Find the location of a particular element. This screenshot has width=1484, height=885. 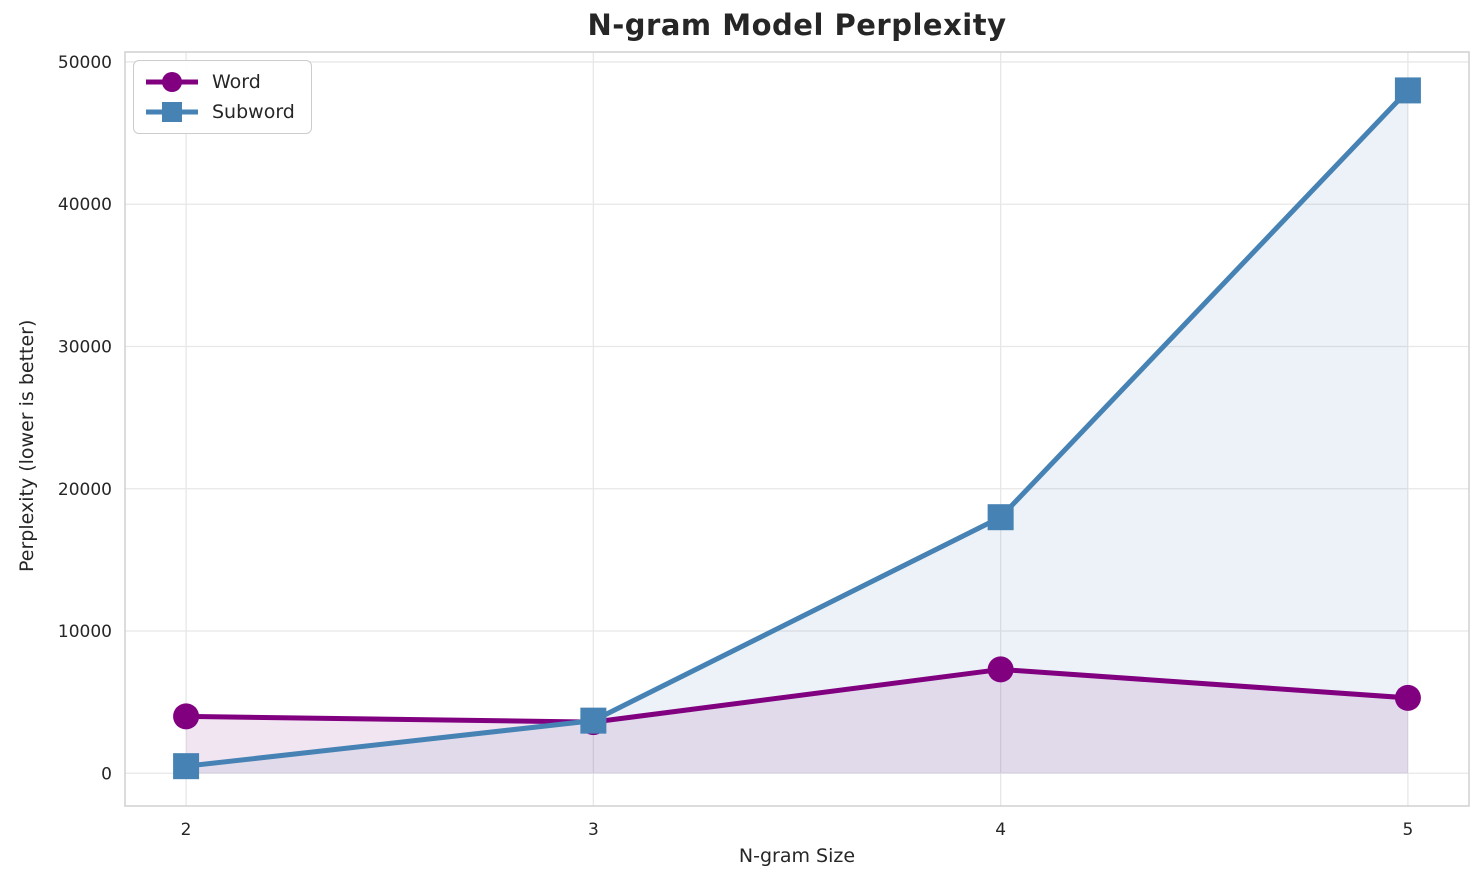

y-axis-label: Perplexity (lower is better) is located at coordinates (27, 445).